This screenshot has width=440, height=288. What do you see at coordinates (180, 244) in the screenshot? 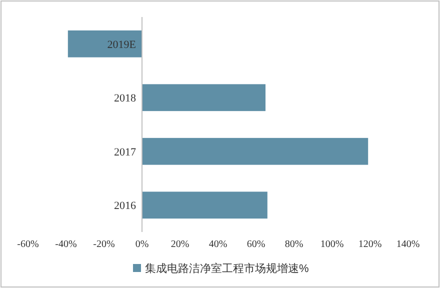
I see `x-tick-label: 20%` at bounding box center [180, 244].